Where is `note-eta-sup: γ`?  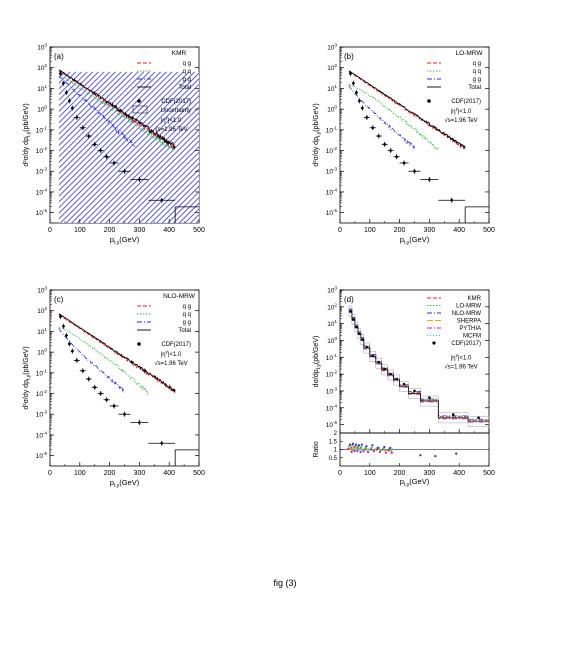 note-eta-sup: γ is located at coordinates (457, 108).